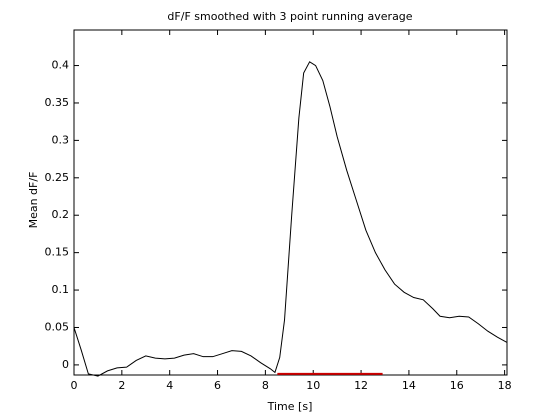  What do you see at coordinates (61, 214) in the screenshot?
I see `y-tick-label: 0.2` at bounding box center [61, 214].